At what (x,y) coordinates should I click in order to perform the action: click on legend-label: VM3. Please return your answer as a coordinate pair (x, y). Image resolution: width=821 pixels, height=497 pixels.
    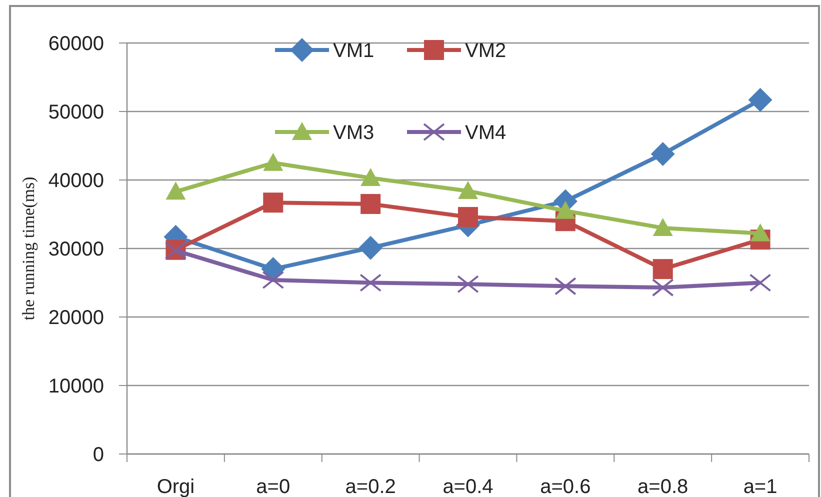
    Looking at the image, I should click on (353, 133).